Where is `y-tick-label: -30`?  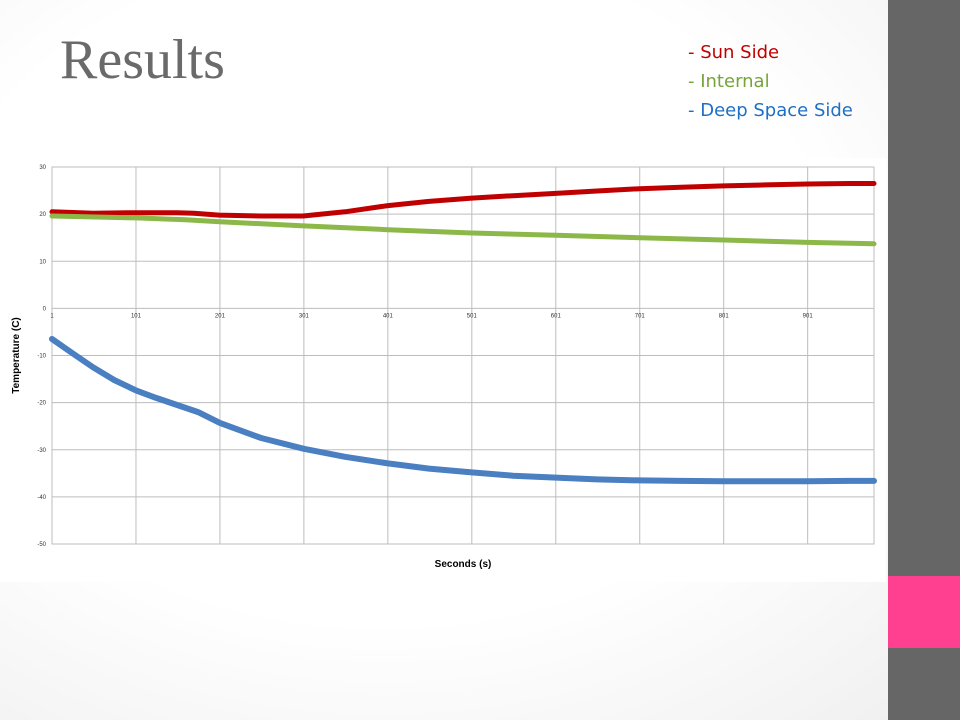 y-tick-label: -30 is located at coordinates (41, 451).